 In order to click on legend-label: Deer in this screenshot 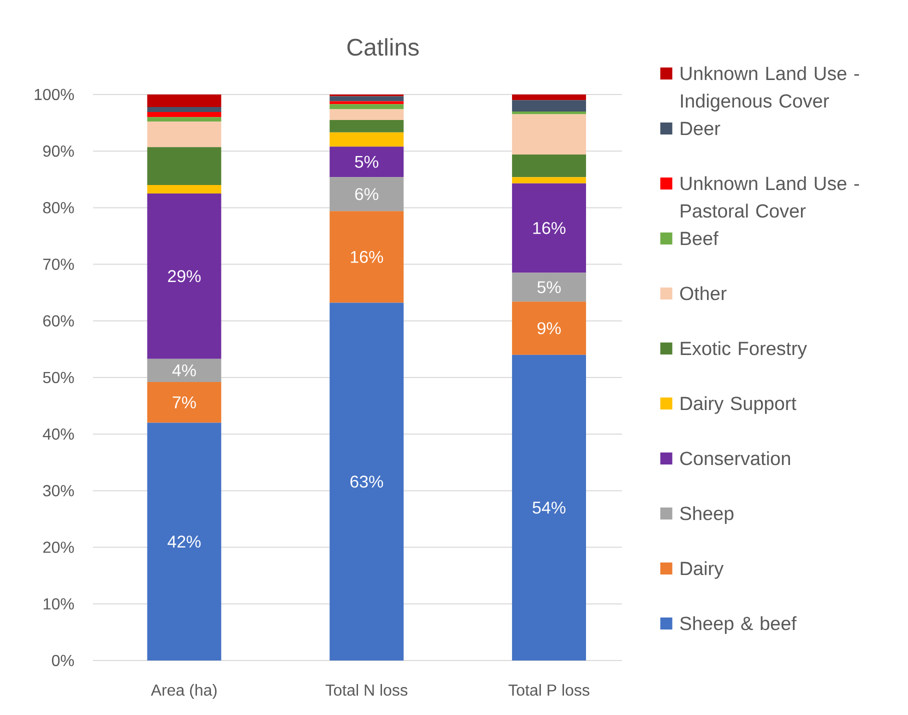, I will do `click(700, 129)`.